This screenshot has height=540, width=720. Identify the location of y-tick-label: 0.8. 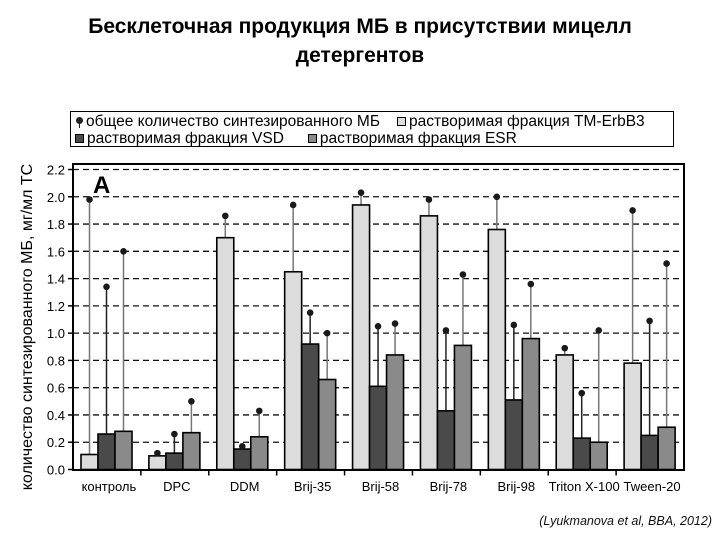
(56, 360).